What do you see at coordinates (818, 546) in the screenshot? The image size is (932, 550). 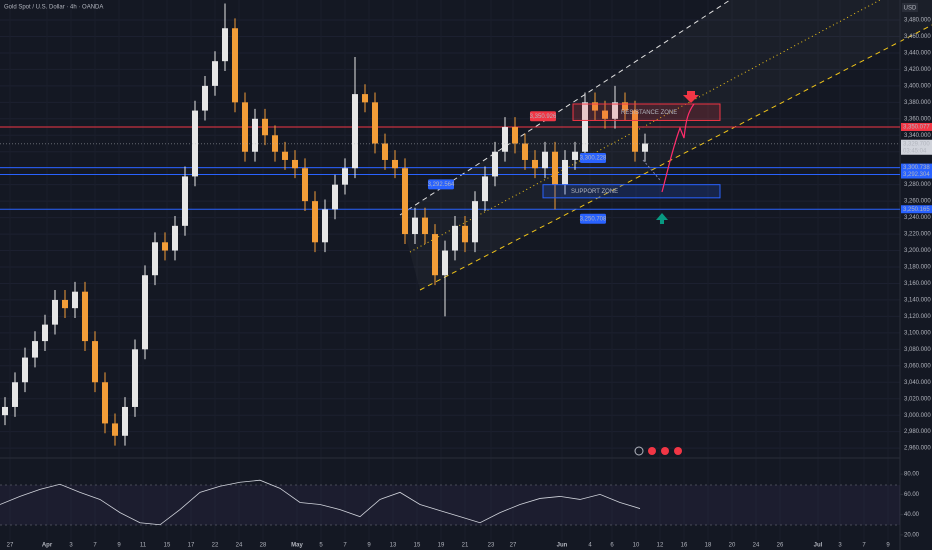 I see `x-tick-label: Jul` at bounding box center [818, 546].